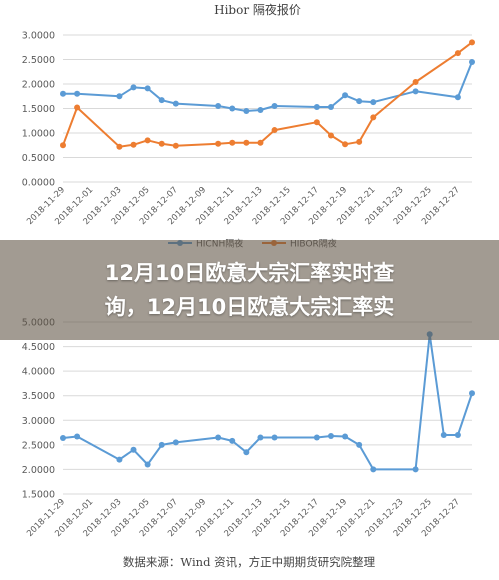  Describe the element at coordinates (38, 396) in the screenshot. I see `y-tick-label: 3.5000` at that location.